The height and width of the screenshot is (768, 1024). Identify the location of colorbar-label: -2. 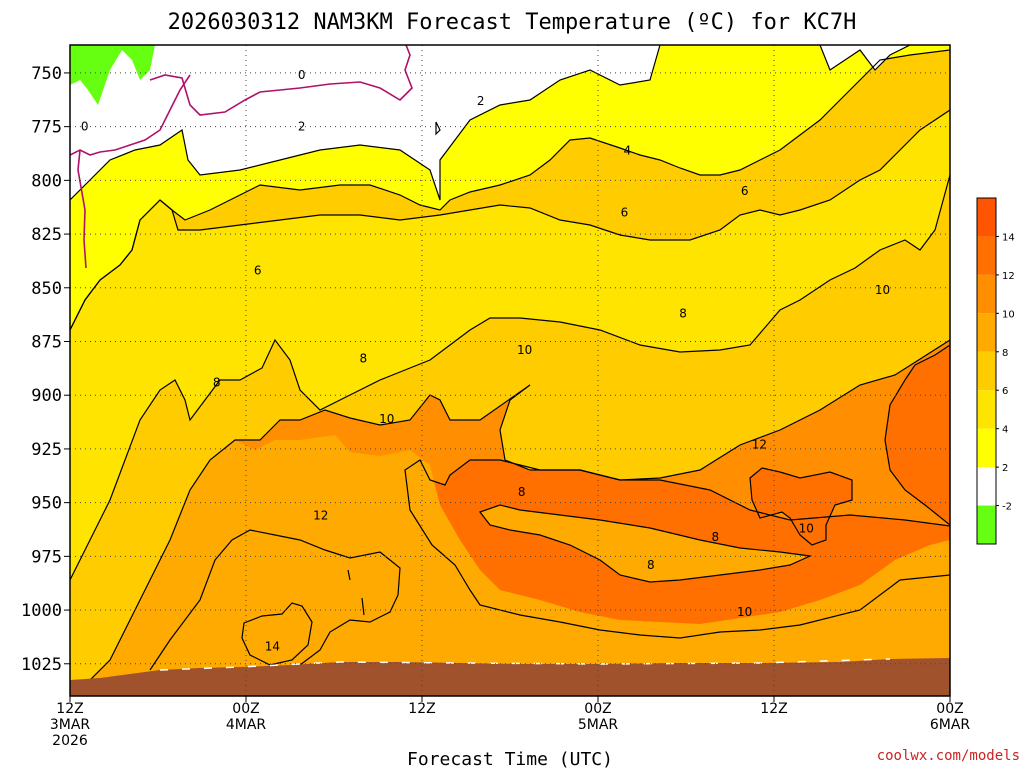
(1007, 507).